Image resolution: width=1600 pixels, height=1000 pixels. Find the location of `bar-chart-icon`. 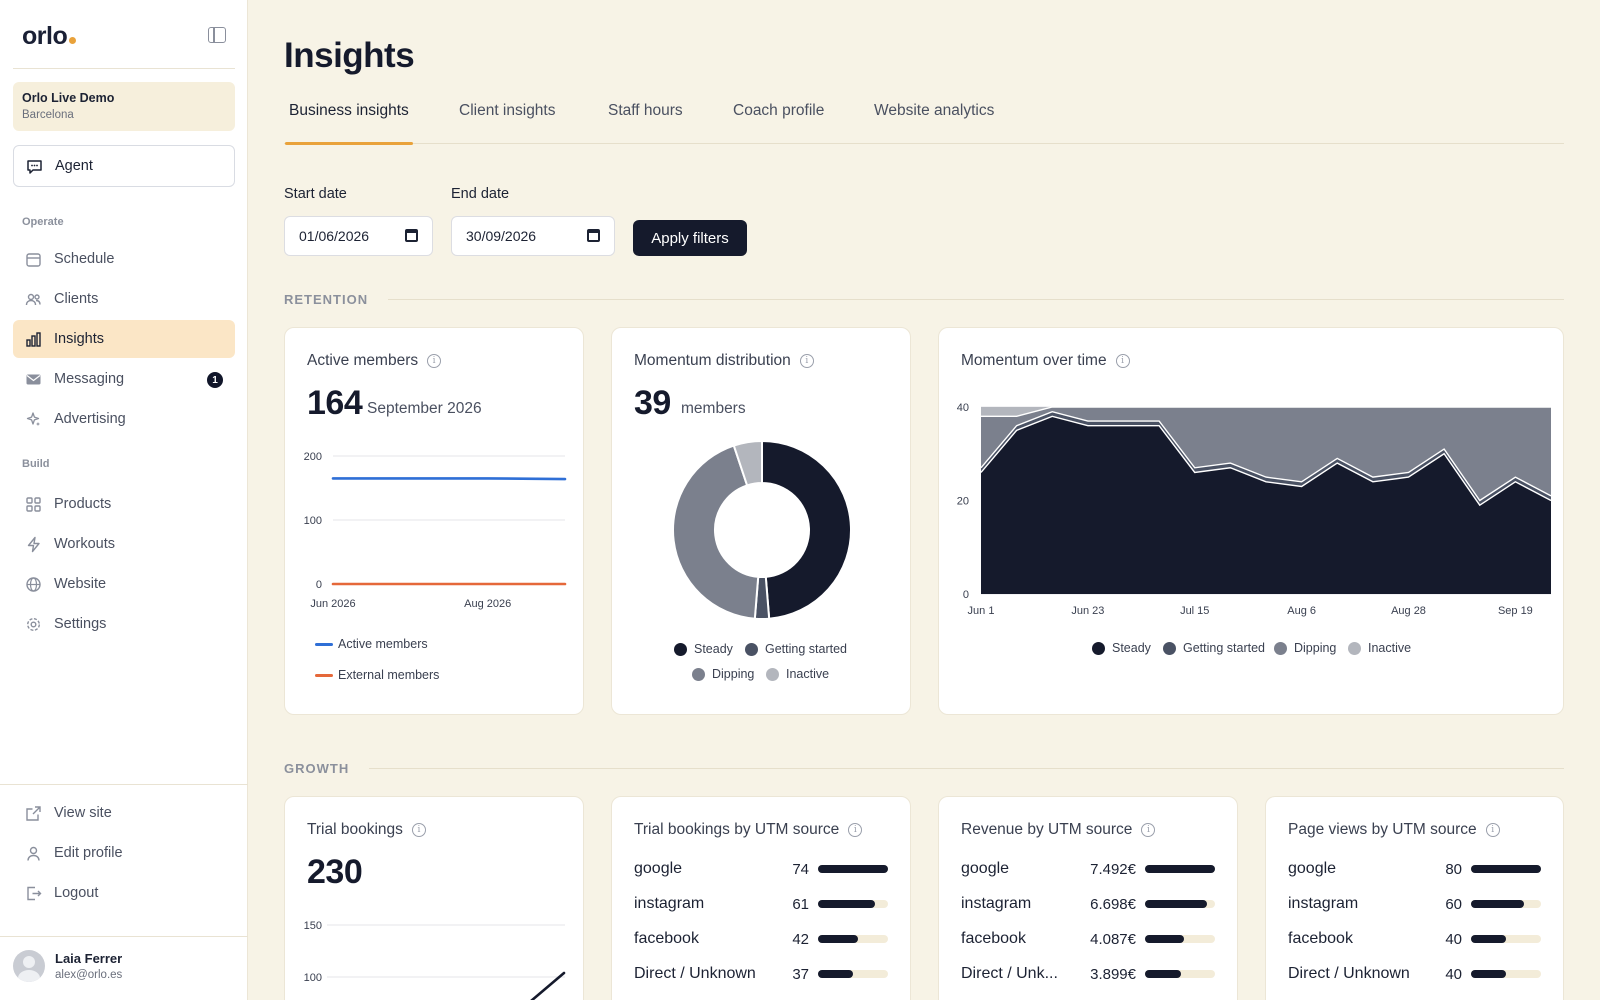

bar-chart-icon is located at coordinates (33, 339).